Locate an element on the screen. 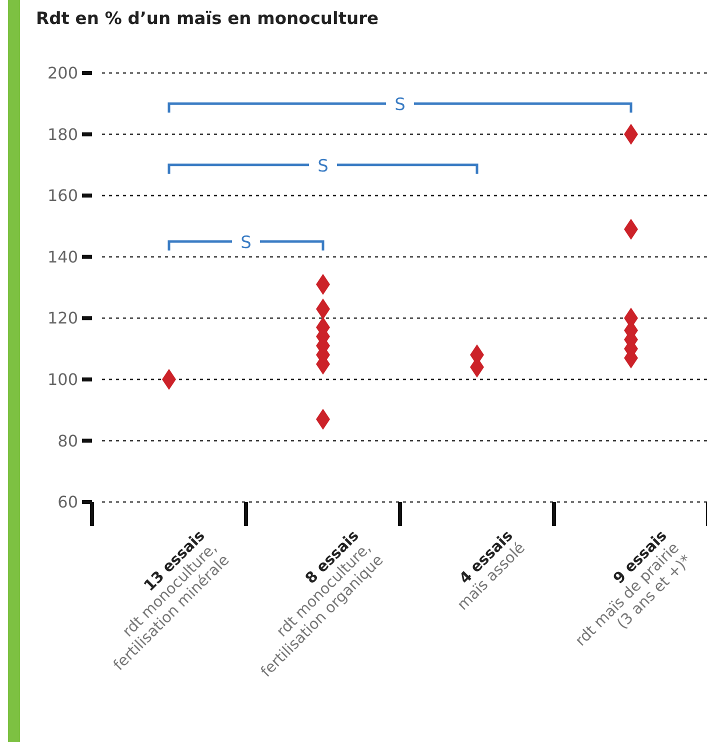 This screenshot has width=707, height=742. y-tick-label: 140 is located at coordinates (62, 256).